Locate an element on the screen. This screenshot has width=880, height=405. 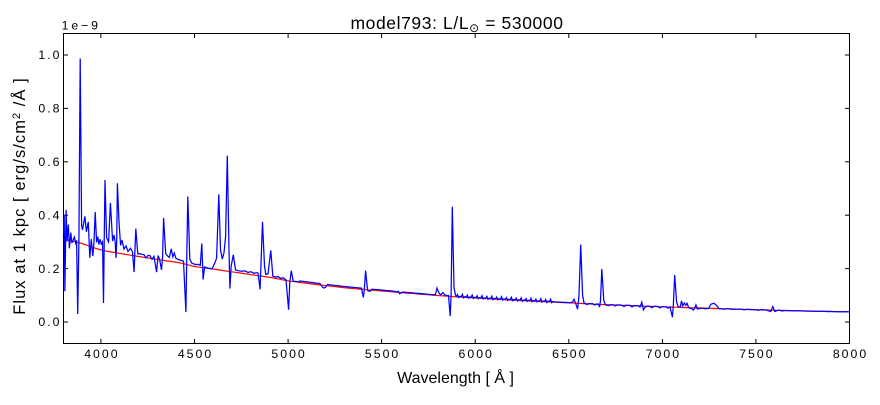
svg-text: 0.4 is located at coordinates (49, 215).